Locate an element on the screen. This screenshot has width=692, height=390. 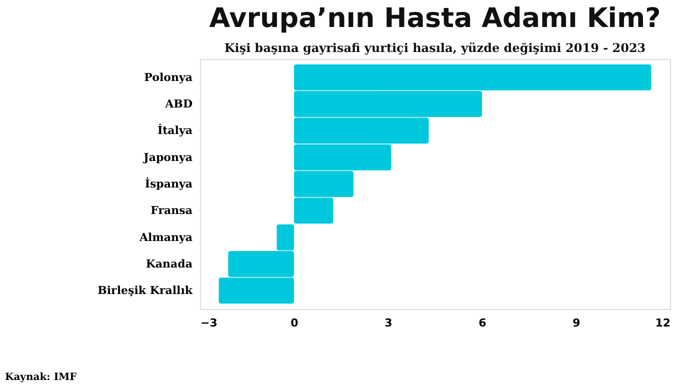
y-tick-label: Almanya is located at coordinates (165, 237).